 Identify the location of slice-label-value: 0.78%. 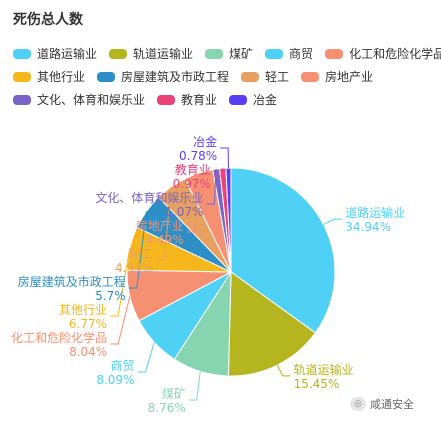
(198, 156).